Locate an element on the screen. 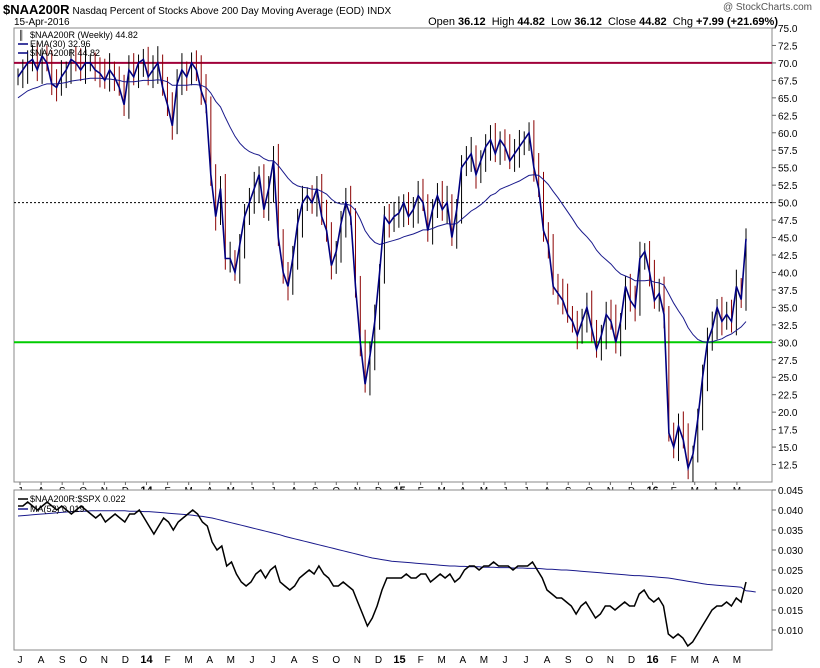  y-tick-label: 72.5 is located at coordinates (788, 46).